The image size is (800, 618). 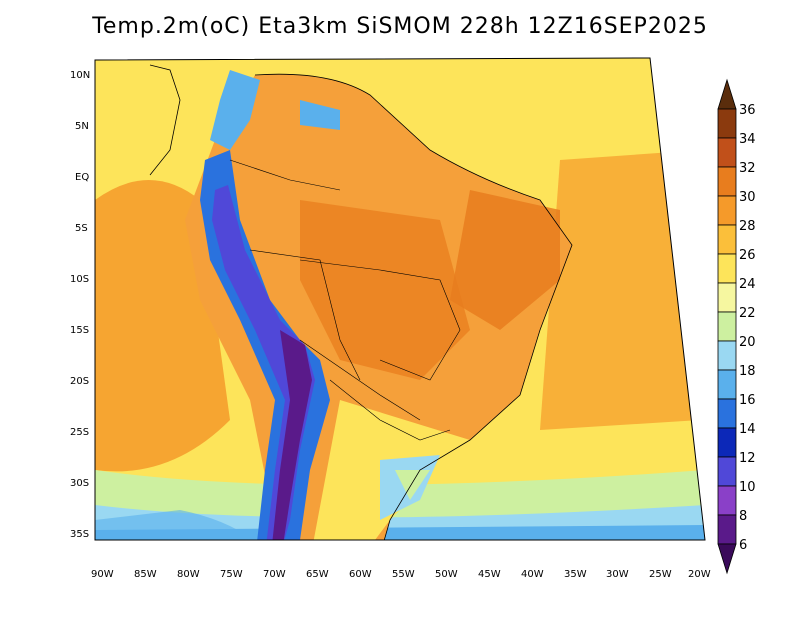 I want to click on colorbar-label: 20, so click(x=747, y=342).